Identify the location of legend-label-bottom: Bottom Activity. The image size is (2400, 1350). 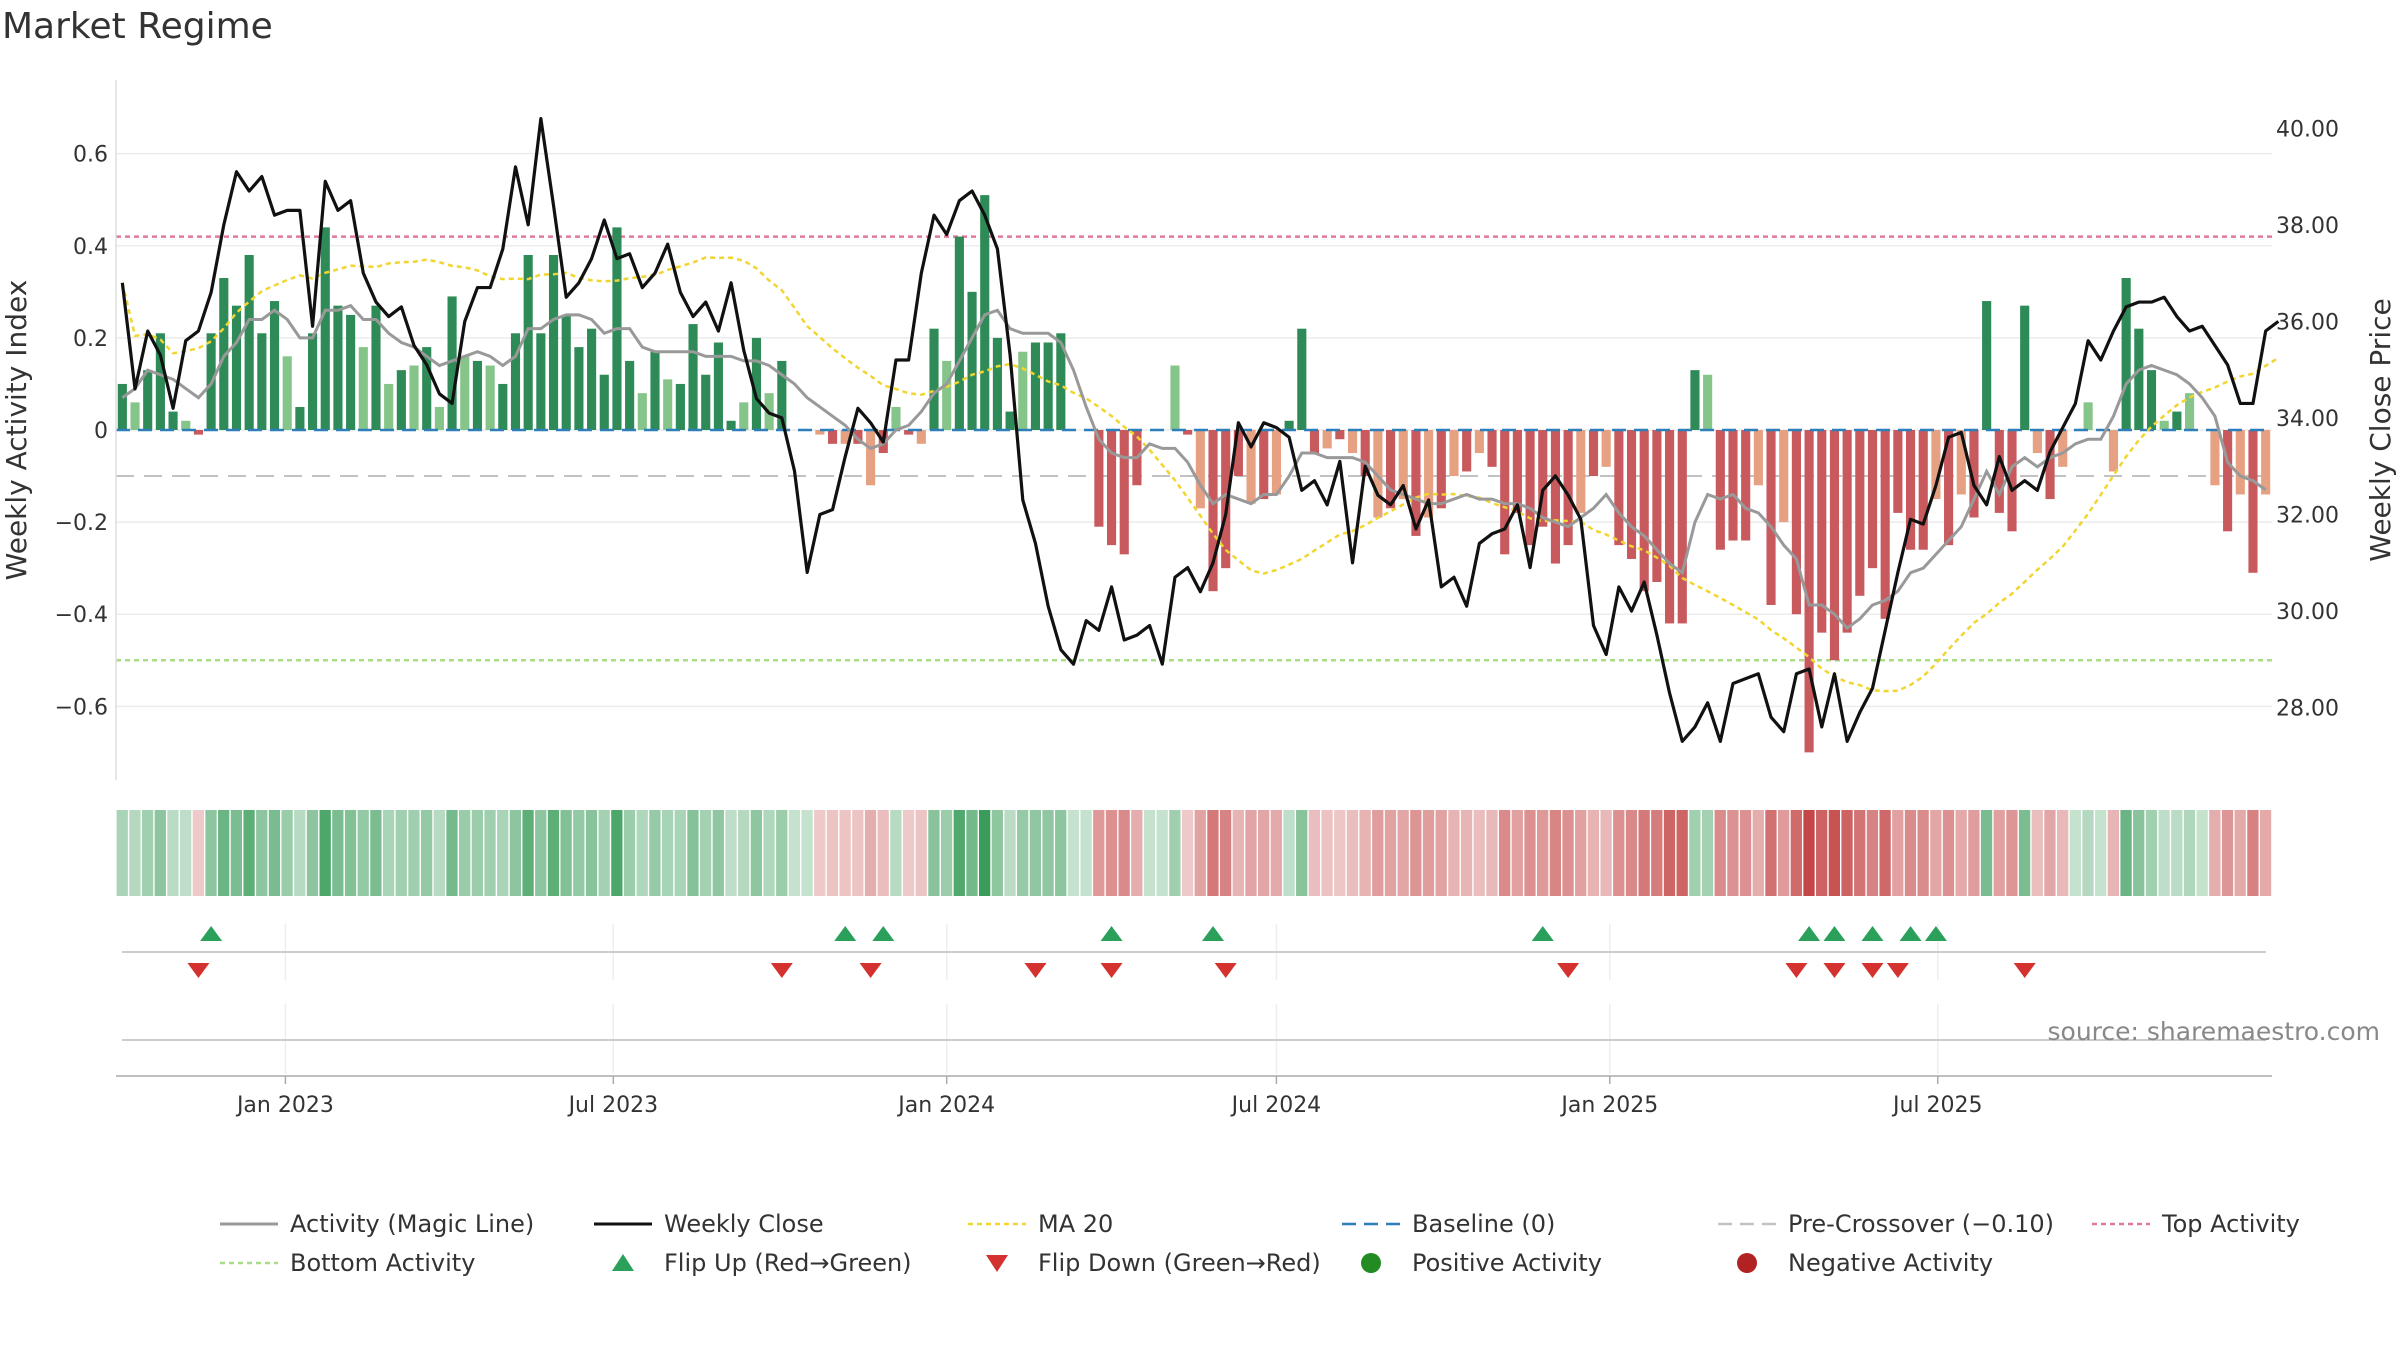
(382, 1263).